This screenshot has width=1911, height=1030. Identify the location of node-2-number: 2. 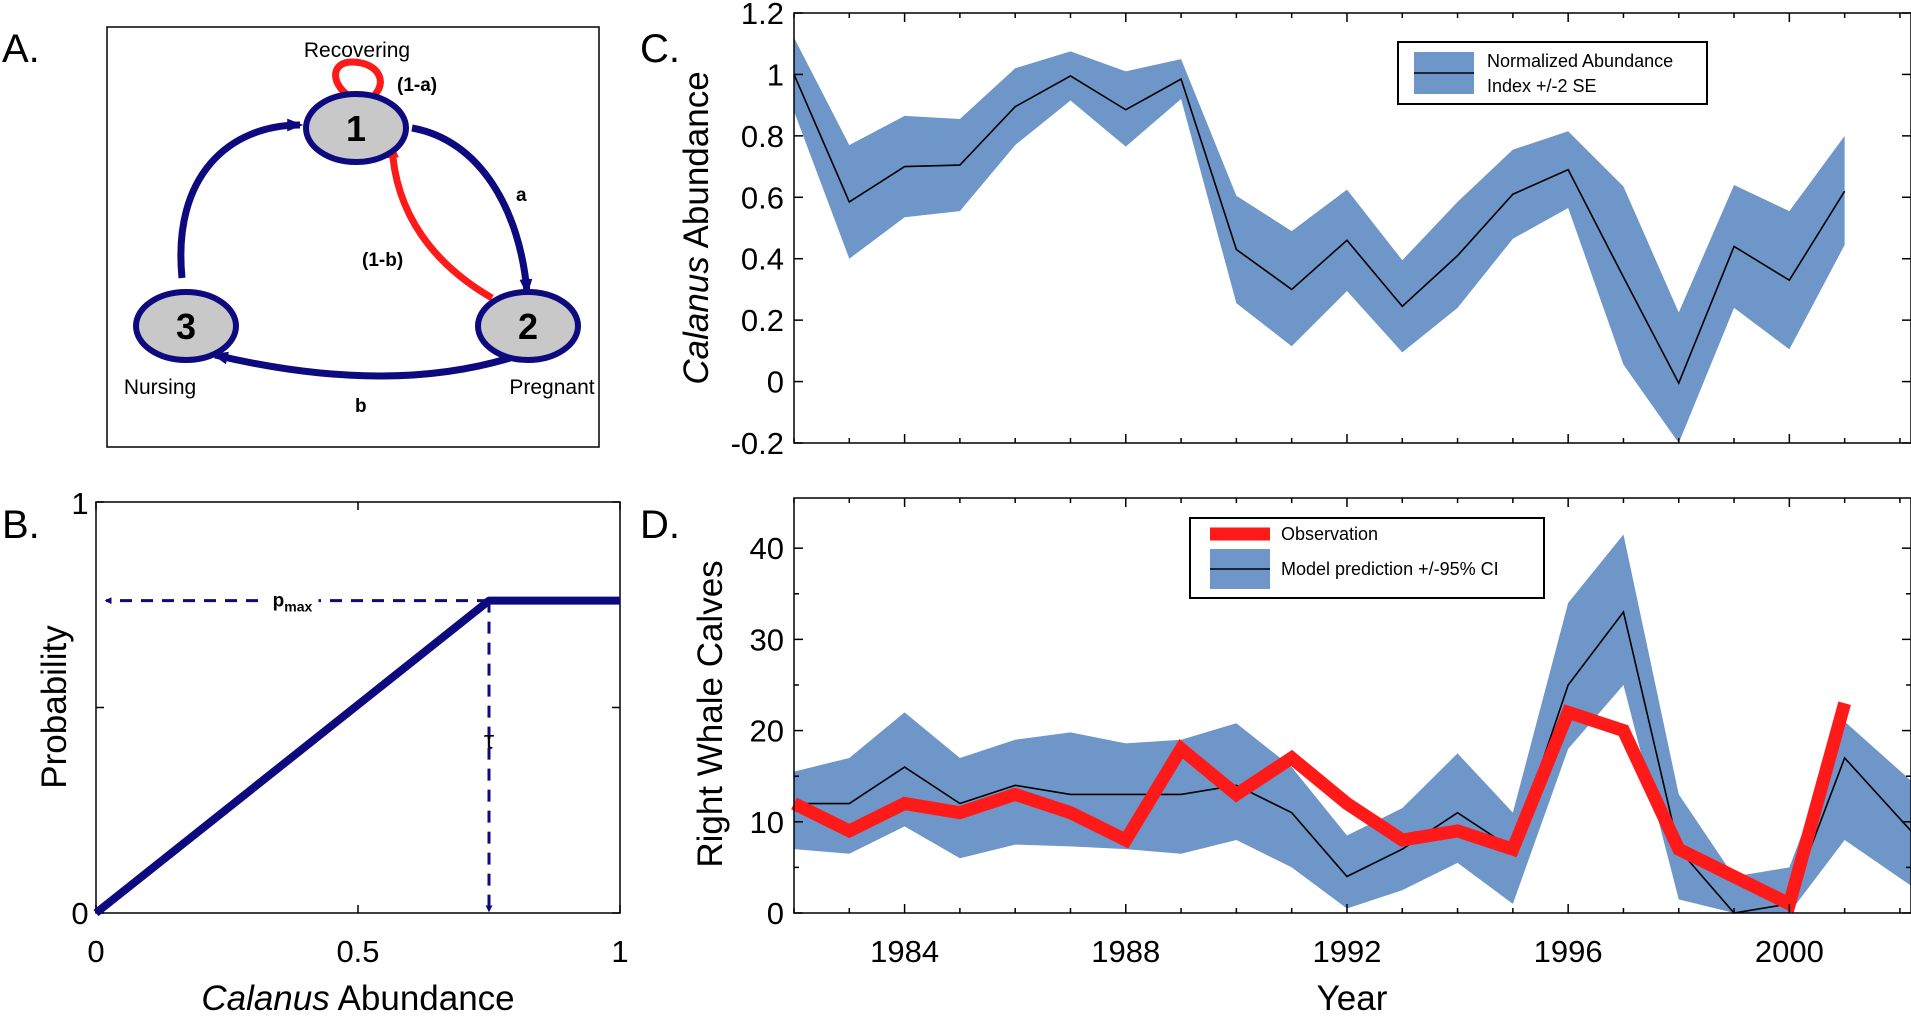
(528, 326).